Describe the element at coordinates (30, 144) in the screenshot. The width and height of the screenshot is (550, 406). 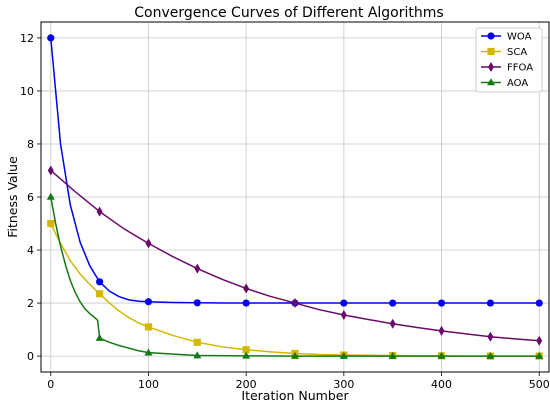
I see `y-tick-label: 8` at that location.